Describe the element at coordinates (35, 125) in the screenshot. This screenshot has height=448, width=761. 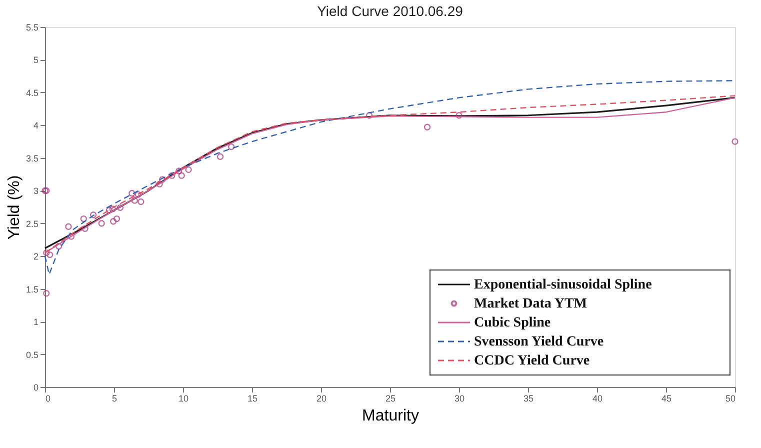
I see `y-tick-label: 4` at that location.